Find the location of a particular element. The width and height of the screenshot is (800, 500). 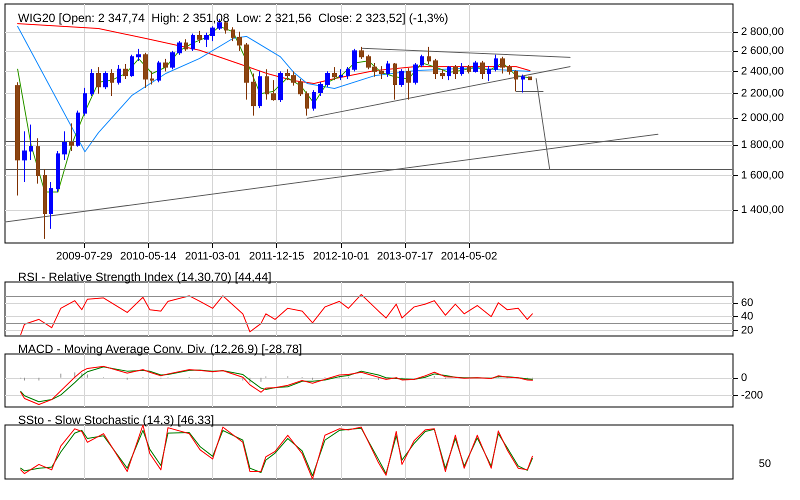

y-tick-label: 2 200,00 is located at coordinates (762, 94).